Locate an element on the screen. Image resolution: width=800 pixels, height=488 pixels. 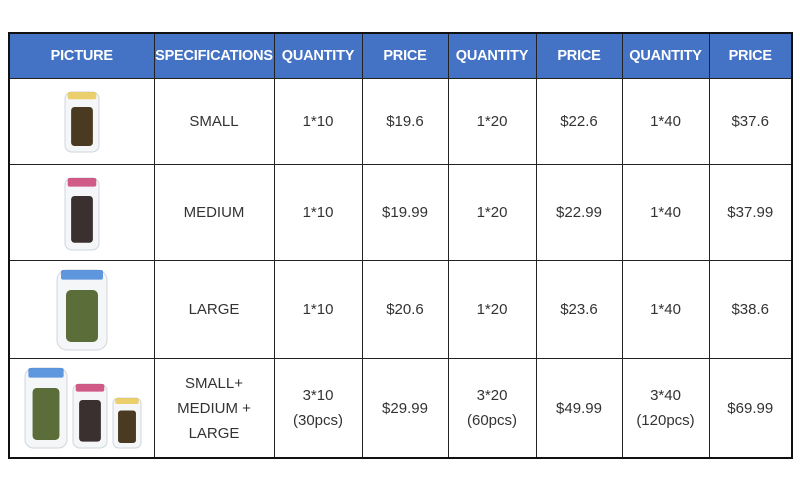
specification-cell-line: SMALL is located at coordinates (214, 121).